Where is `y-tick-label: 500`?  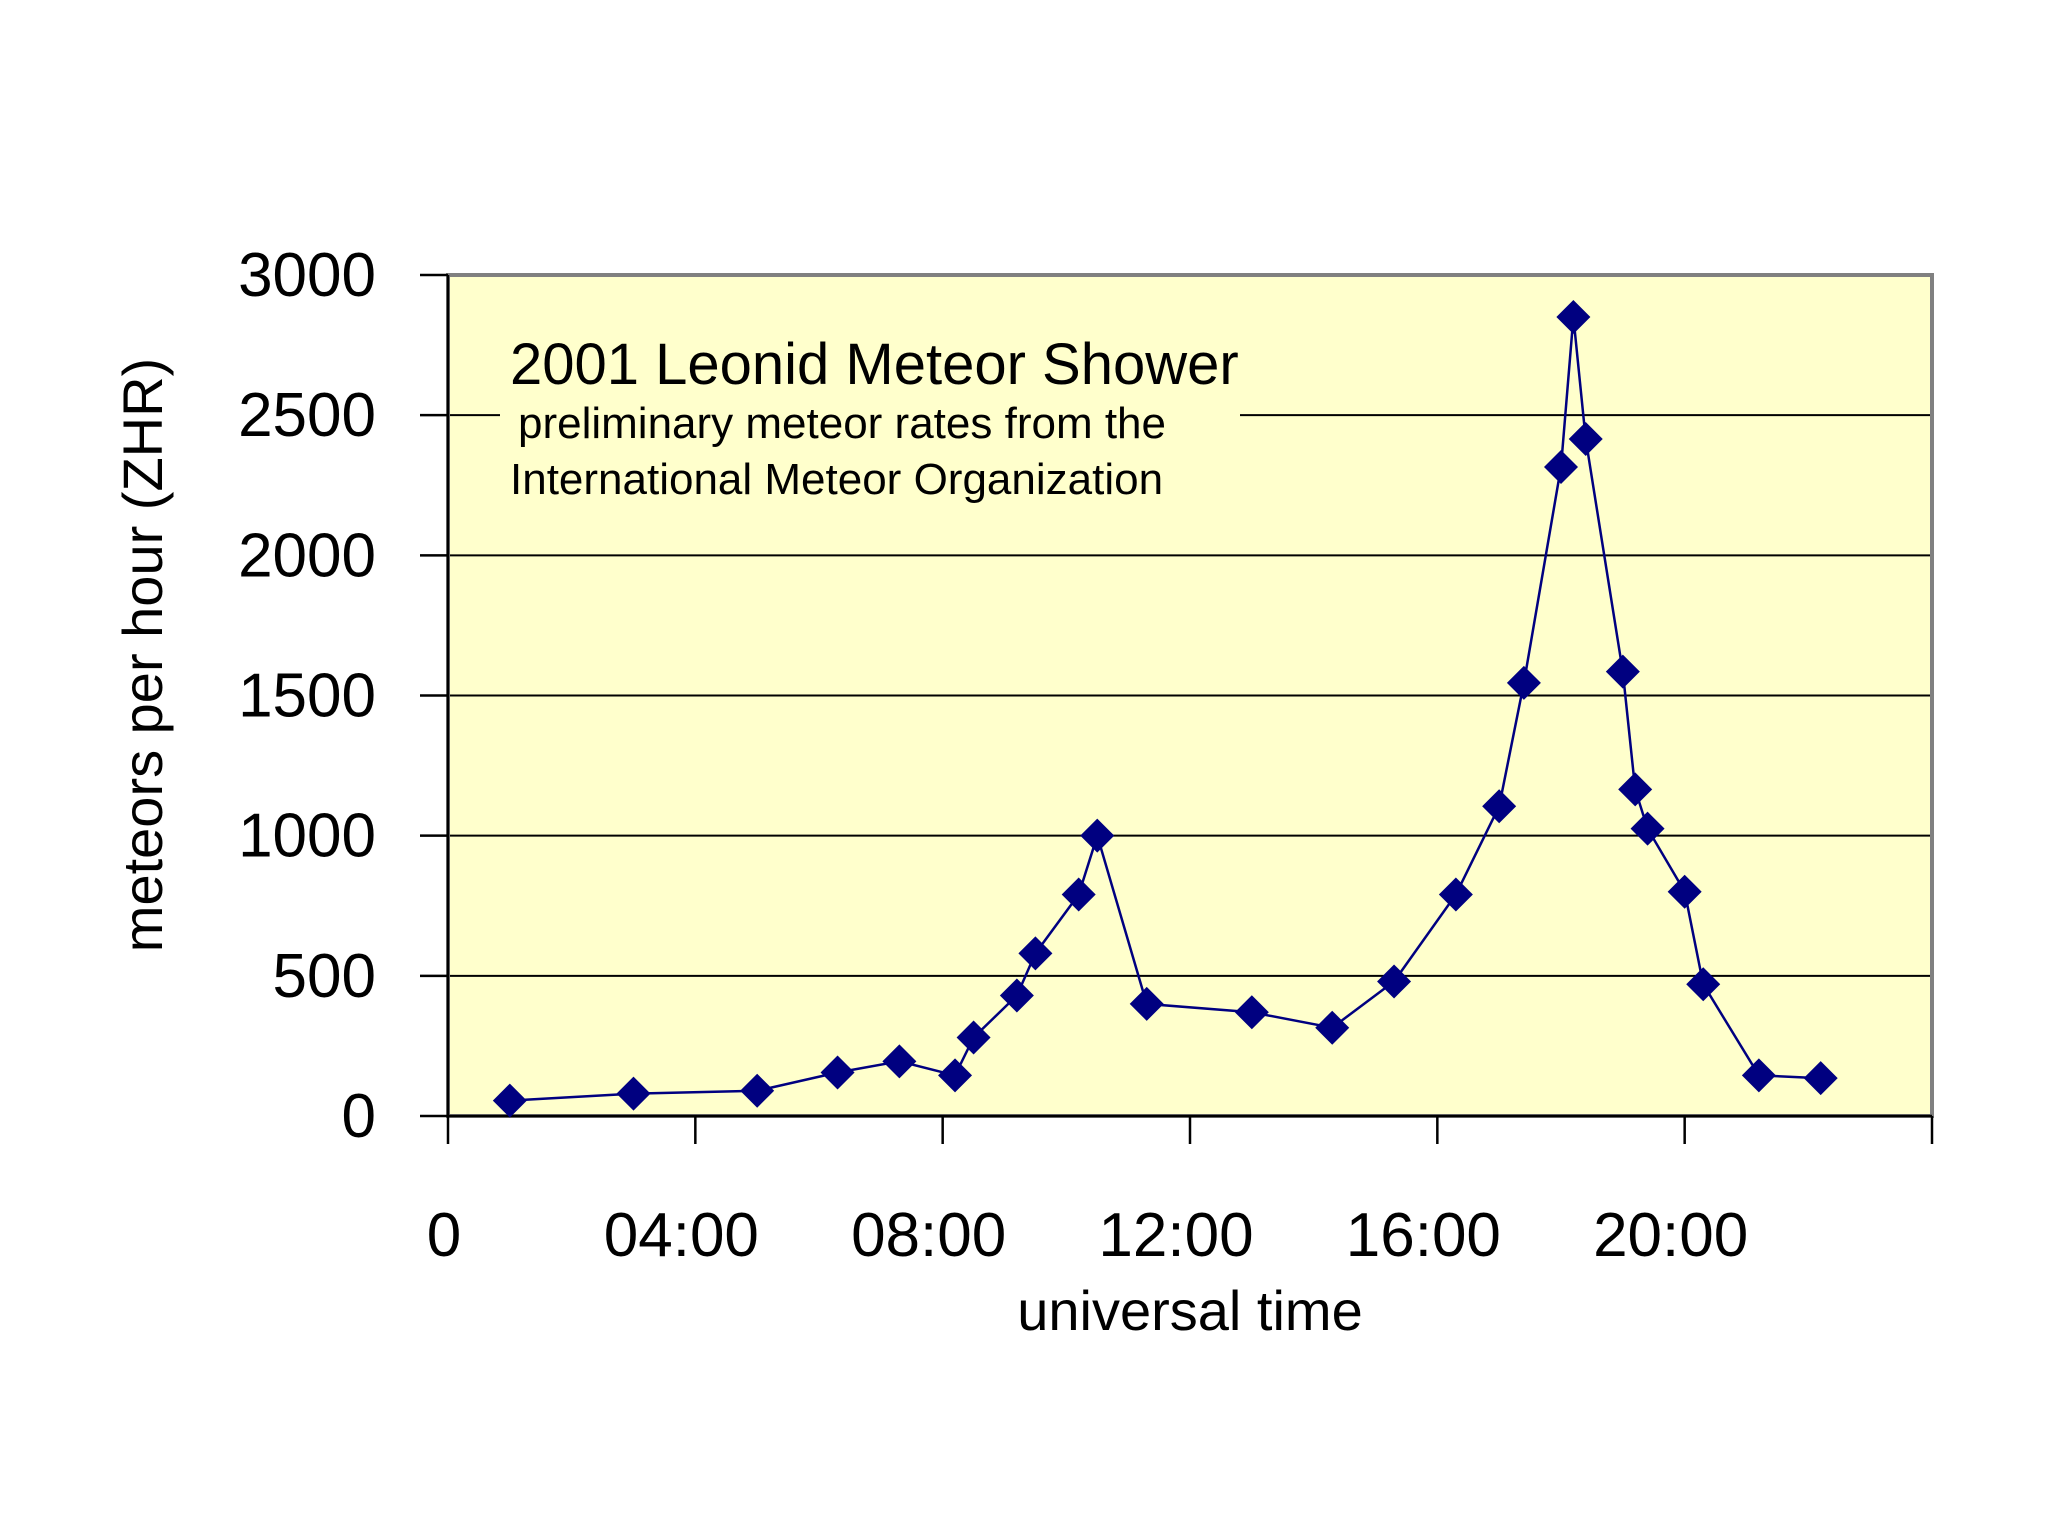 y-tick-label: 500 is located at coordinates (324, 976).